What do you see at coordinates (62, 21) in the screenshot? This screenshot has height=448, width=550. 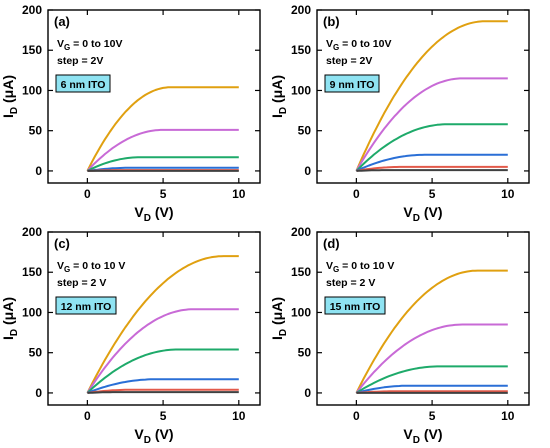 I see `panel-letter: (a)` at bounding box center [62, 21].